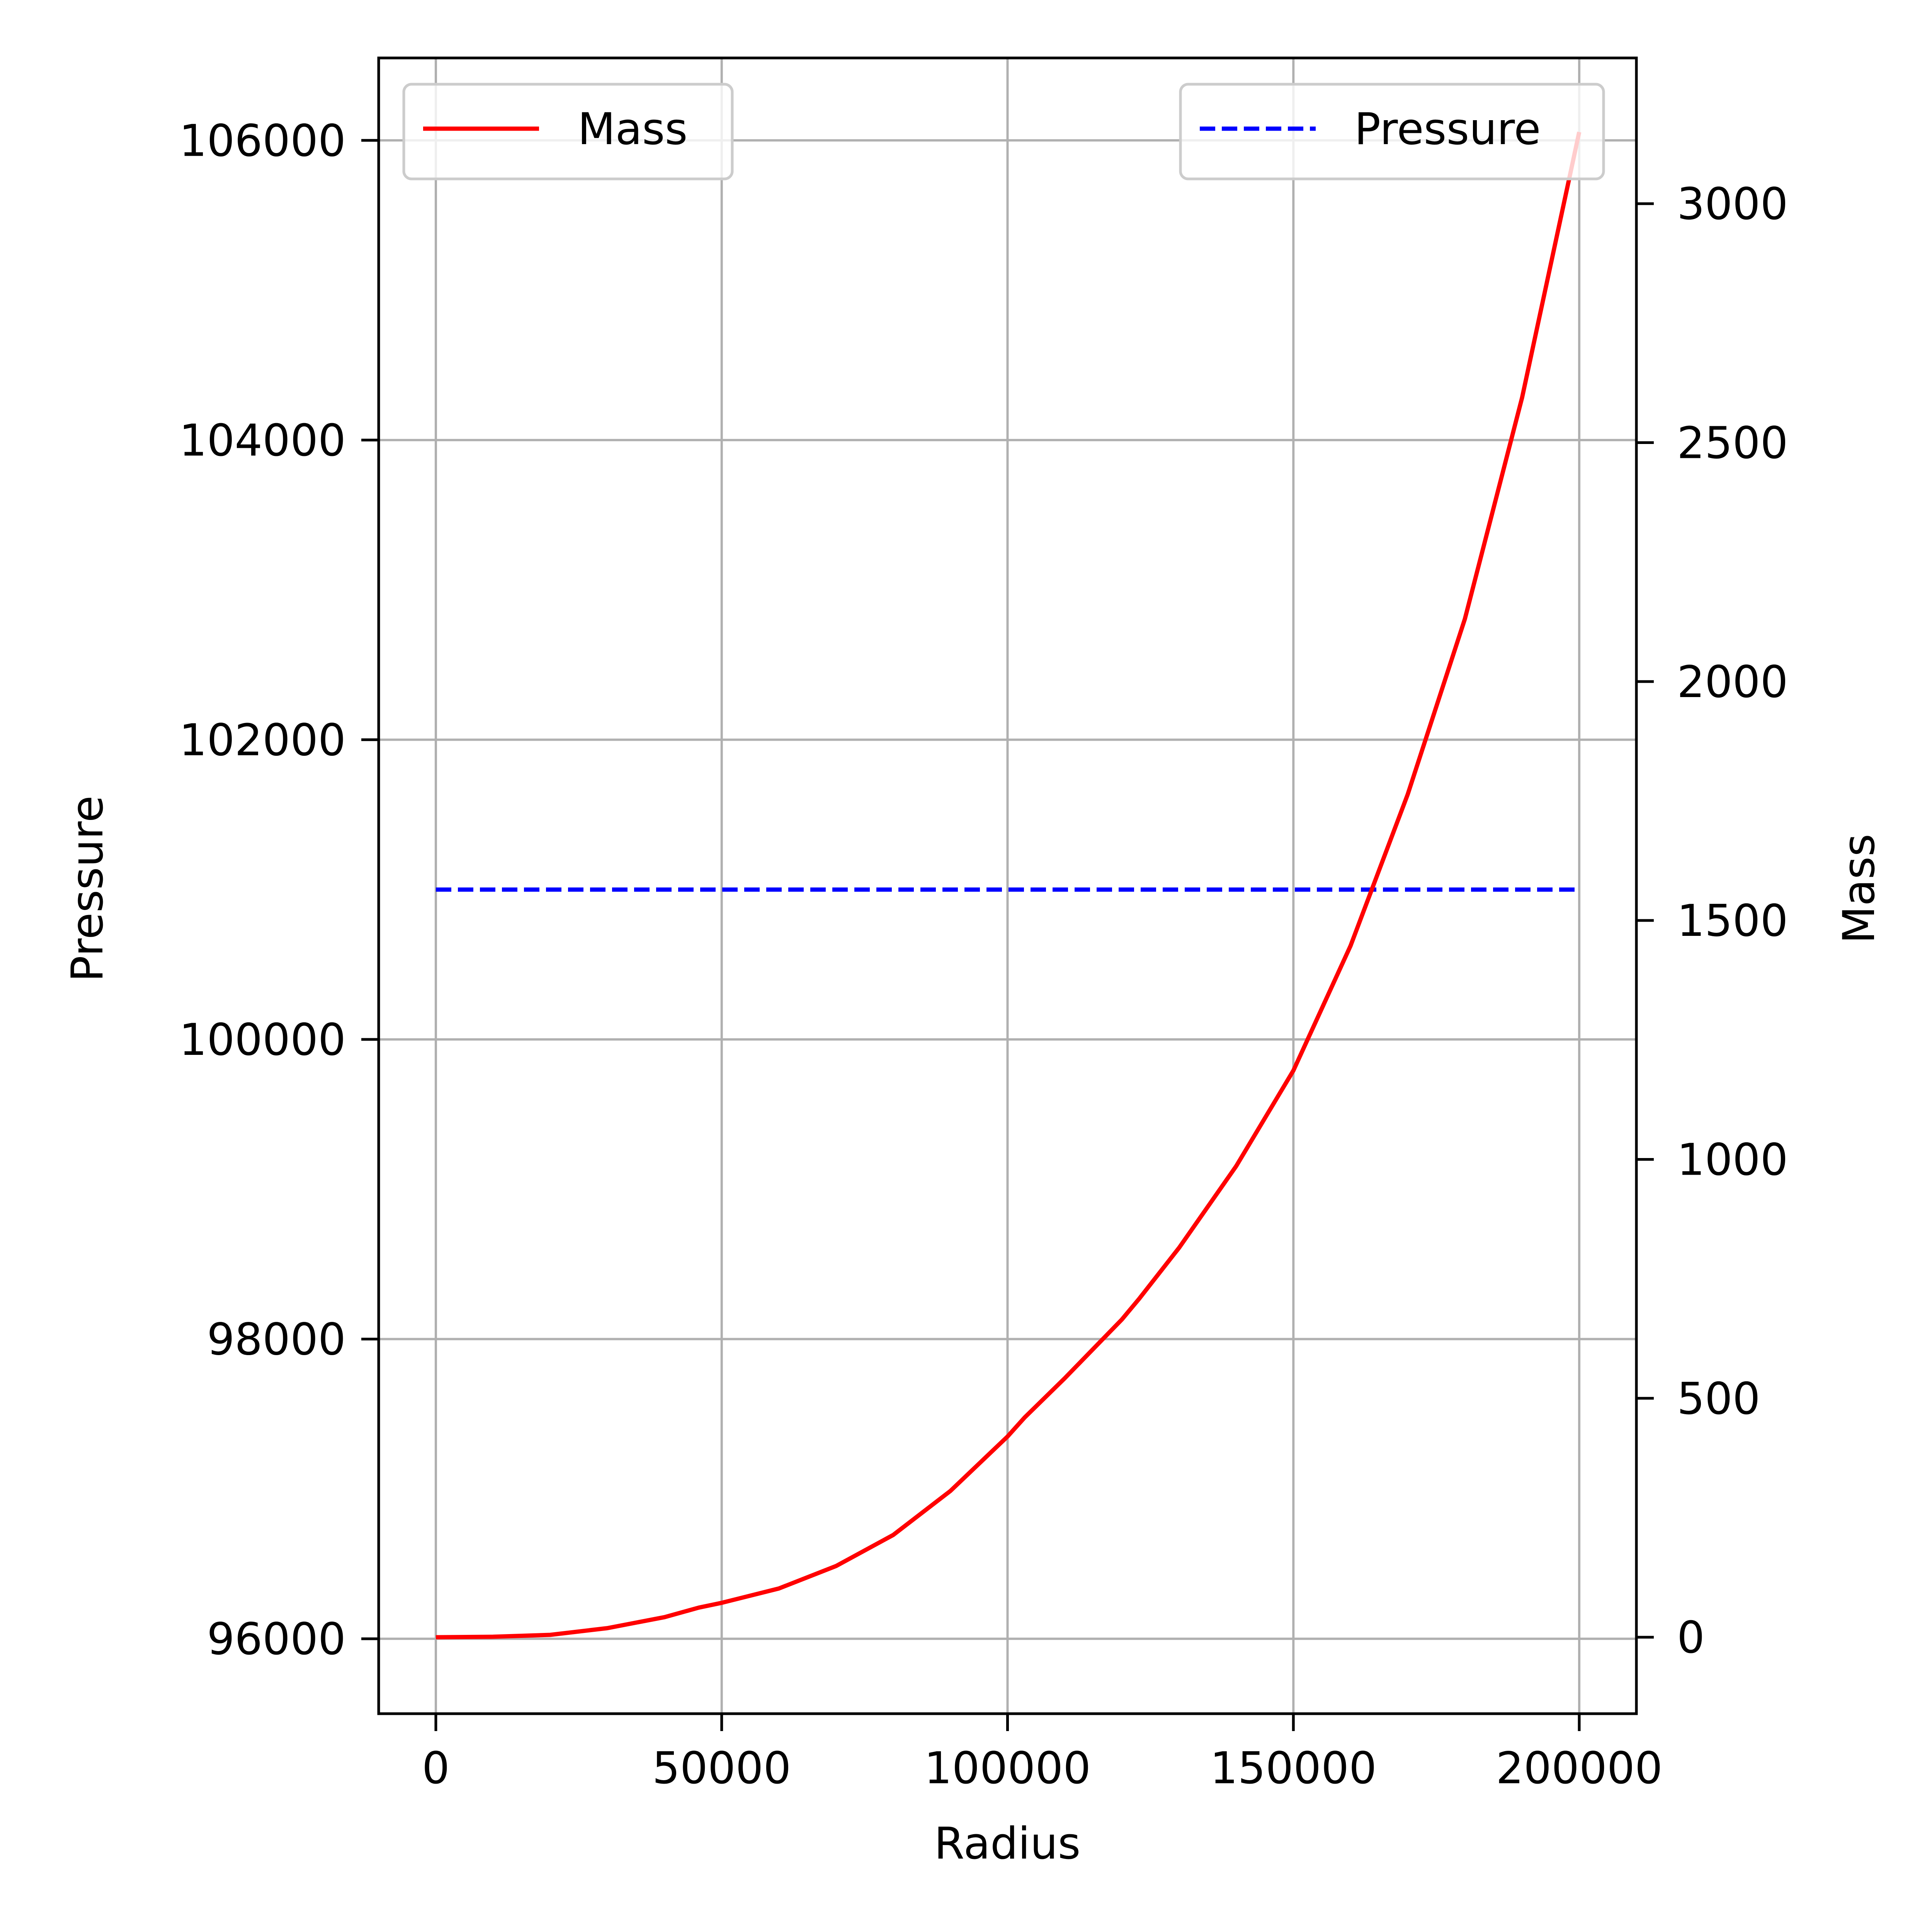 The image size is (1932, 1932). I want to click on y-right-tick-label: 0, so click(1691, 1638).